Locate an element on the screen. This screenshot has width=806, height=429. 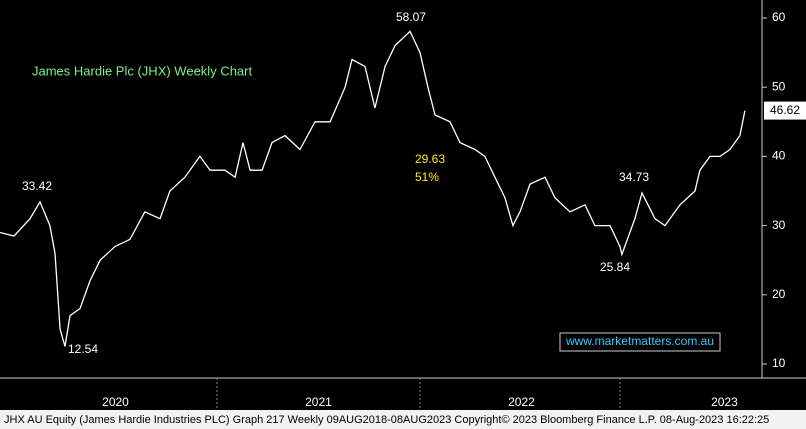
last-price-label: 46.62 is located at coordinates (785, 110).